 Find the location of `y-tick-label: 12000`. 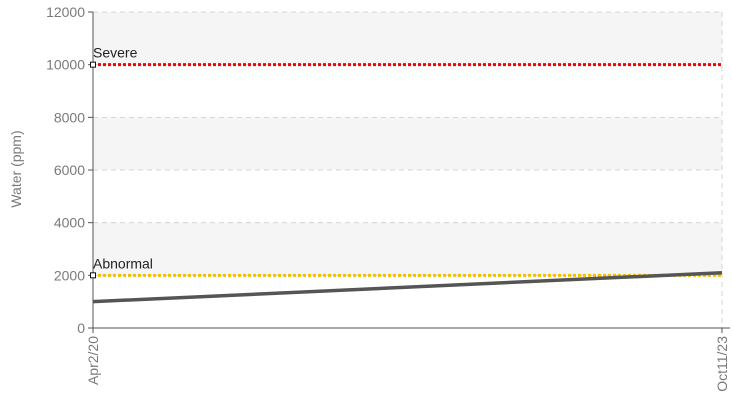

y-tick-label: 12000 is located at coordinates (65, 12).